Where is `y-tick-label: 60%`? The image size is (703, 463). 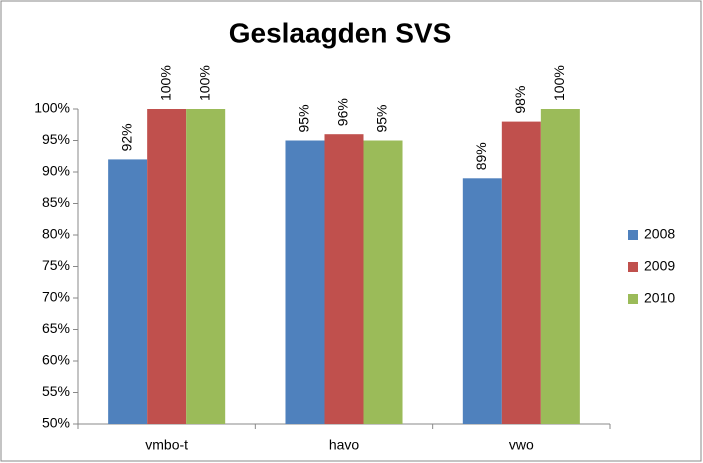 y-tick-label: 60% is located at coordinates (56, 360).